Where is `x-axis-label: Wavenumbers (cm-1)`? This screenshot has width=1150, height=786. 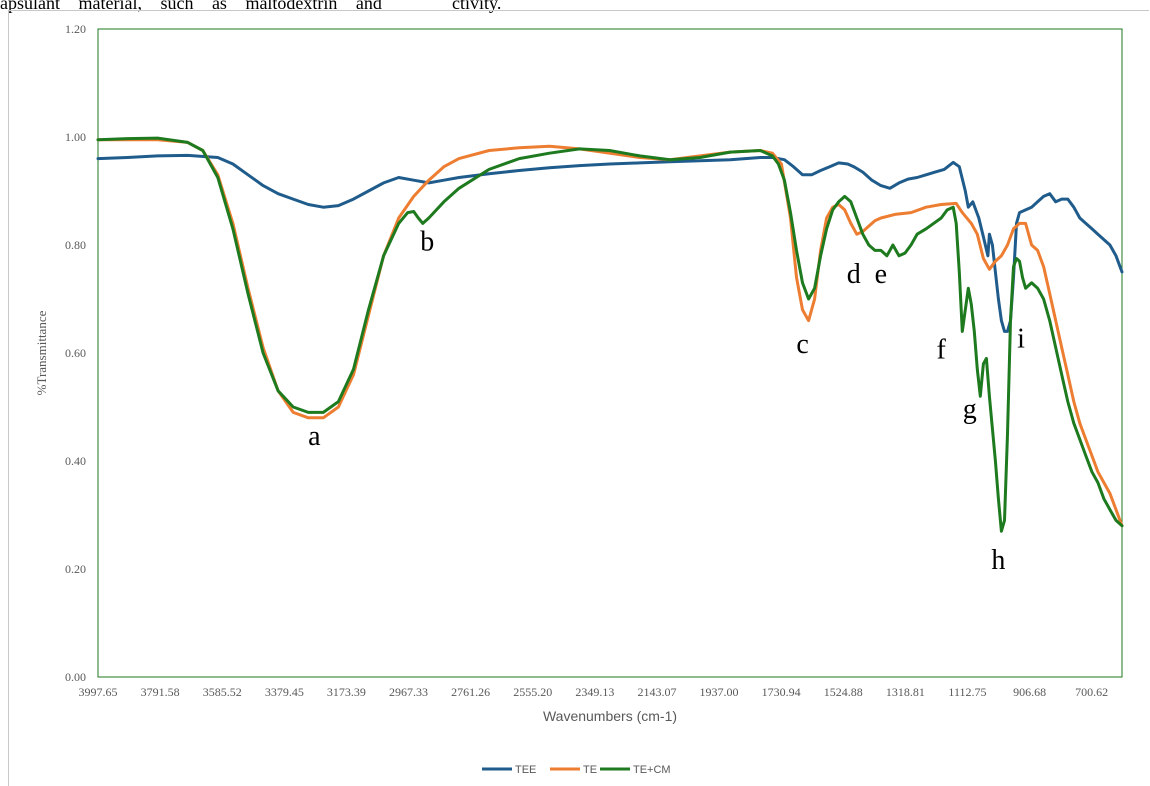
x-axis-label: Wavenumbers (cm-1) is located at coordinates (610, 716).